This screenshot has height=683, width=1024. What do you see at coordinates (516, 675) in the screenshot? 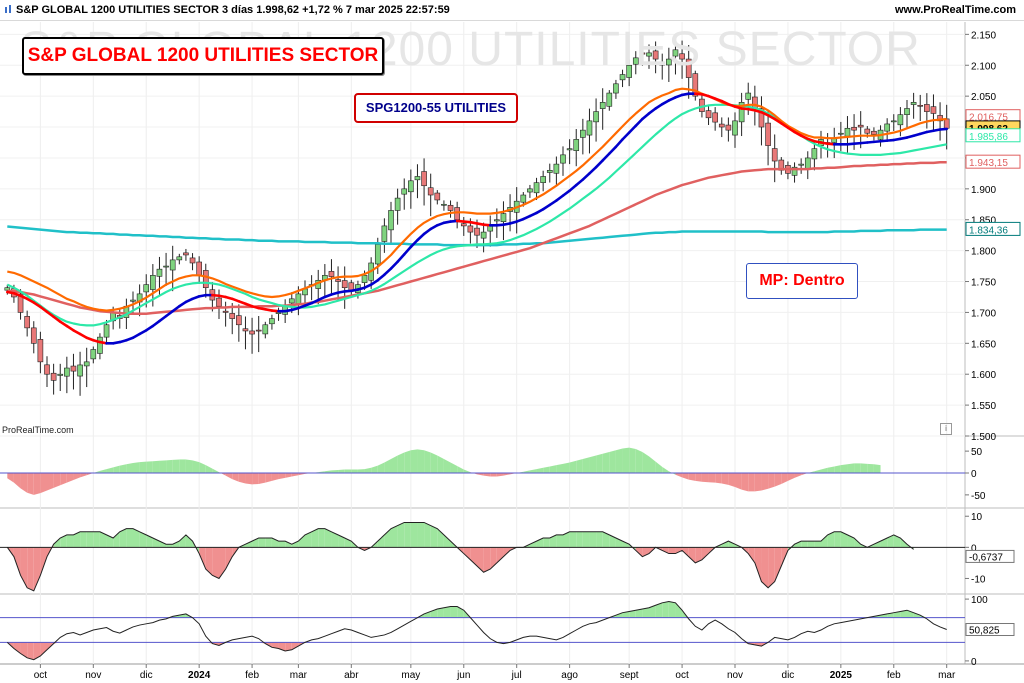
I see `x-tick-label: jul` at bounding box center [516, 675].